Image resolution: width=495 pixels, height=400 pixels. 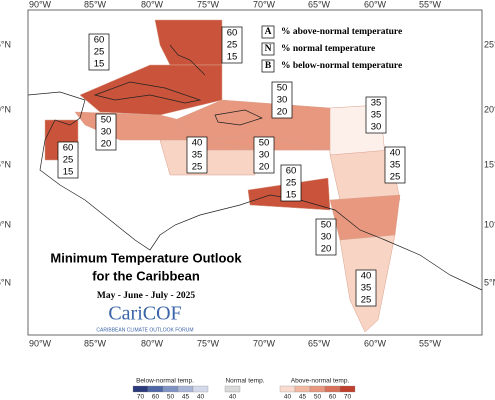 What do you see at coordinates (376, 127) in the screenshot?
I see `probability-below: 30` at bounding box center [376, 127].